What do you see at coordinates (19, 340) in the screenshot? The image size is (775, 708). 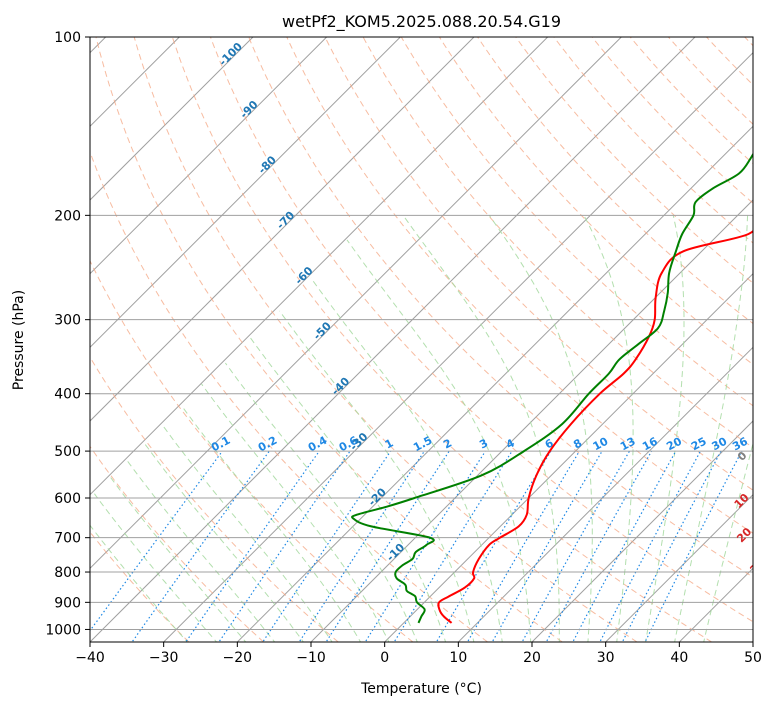 I see `y-axis-label: Pressure (hPa)` at bounding box center [19, 340].